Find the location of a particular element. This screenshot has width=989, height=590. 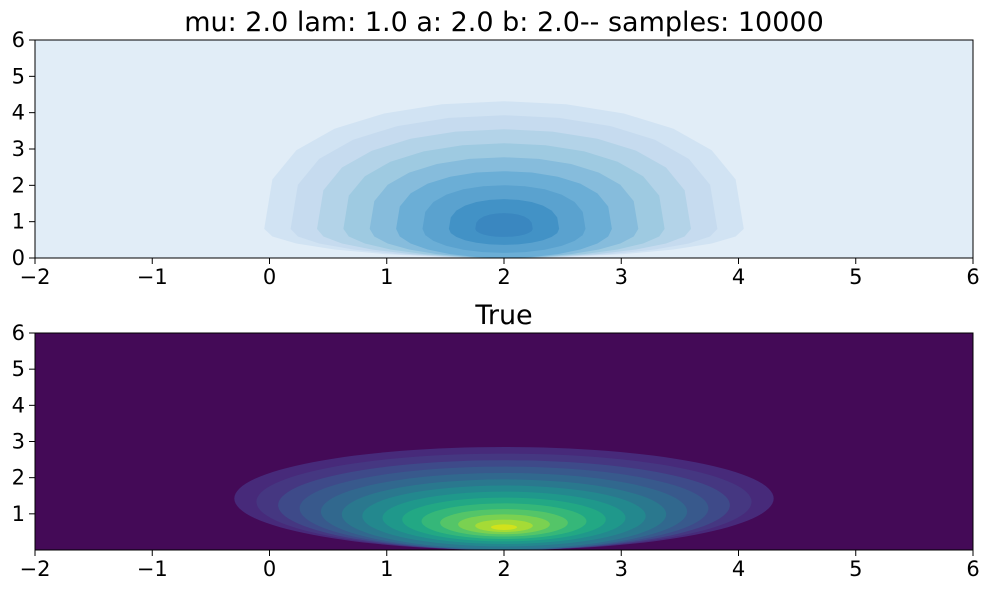

y-tick-label: 0 is located at coordinates (18, 258).